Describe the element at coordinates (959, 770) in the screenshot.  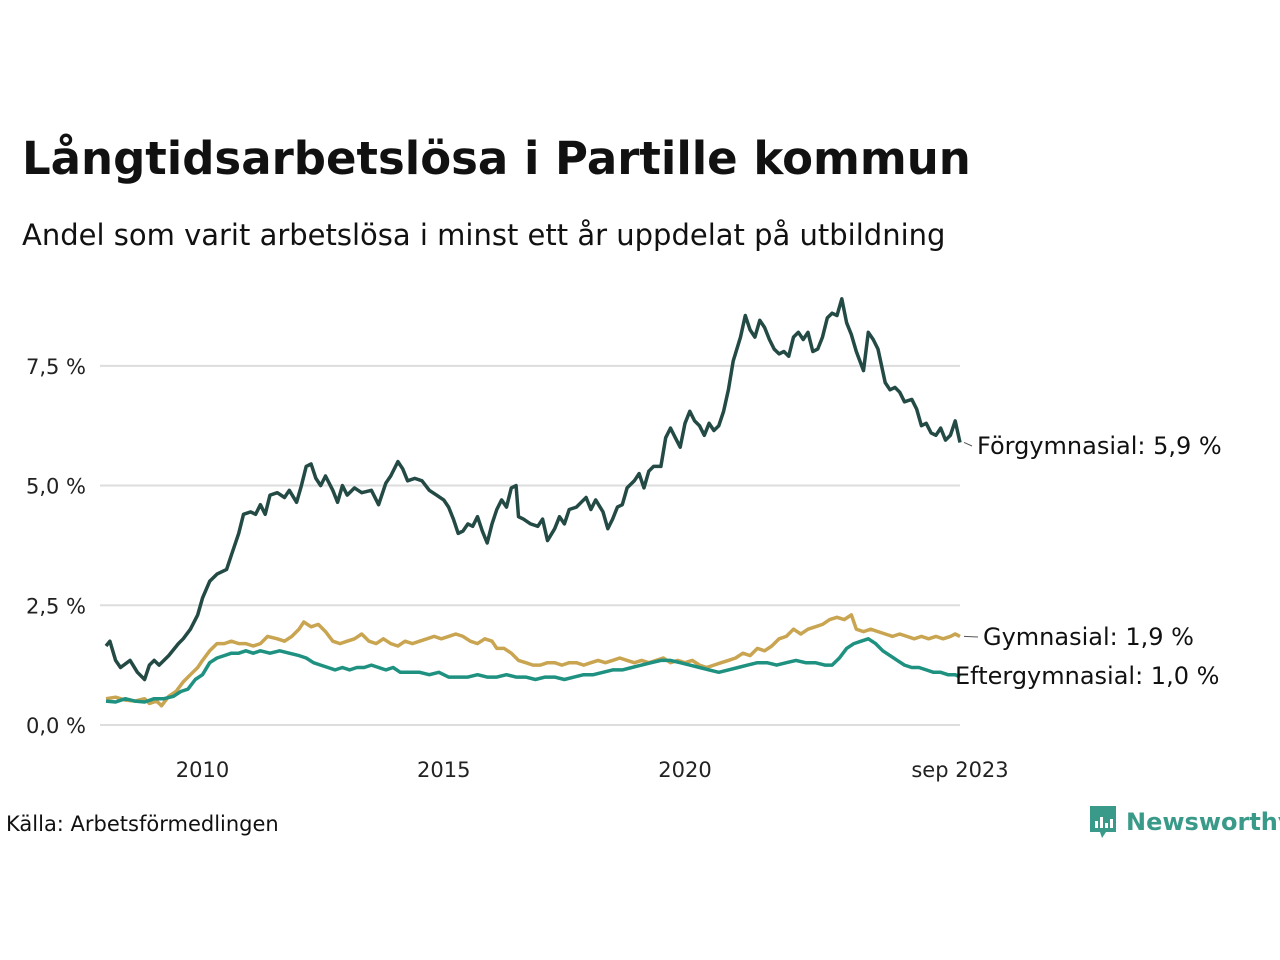
I see `x-tick-label: sep 2023` at that location.